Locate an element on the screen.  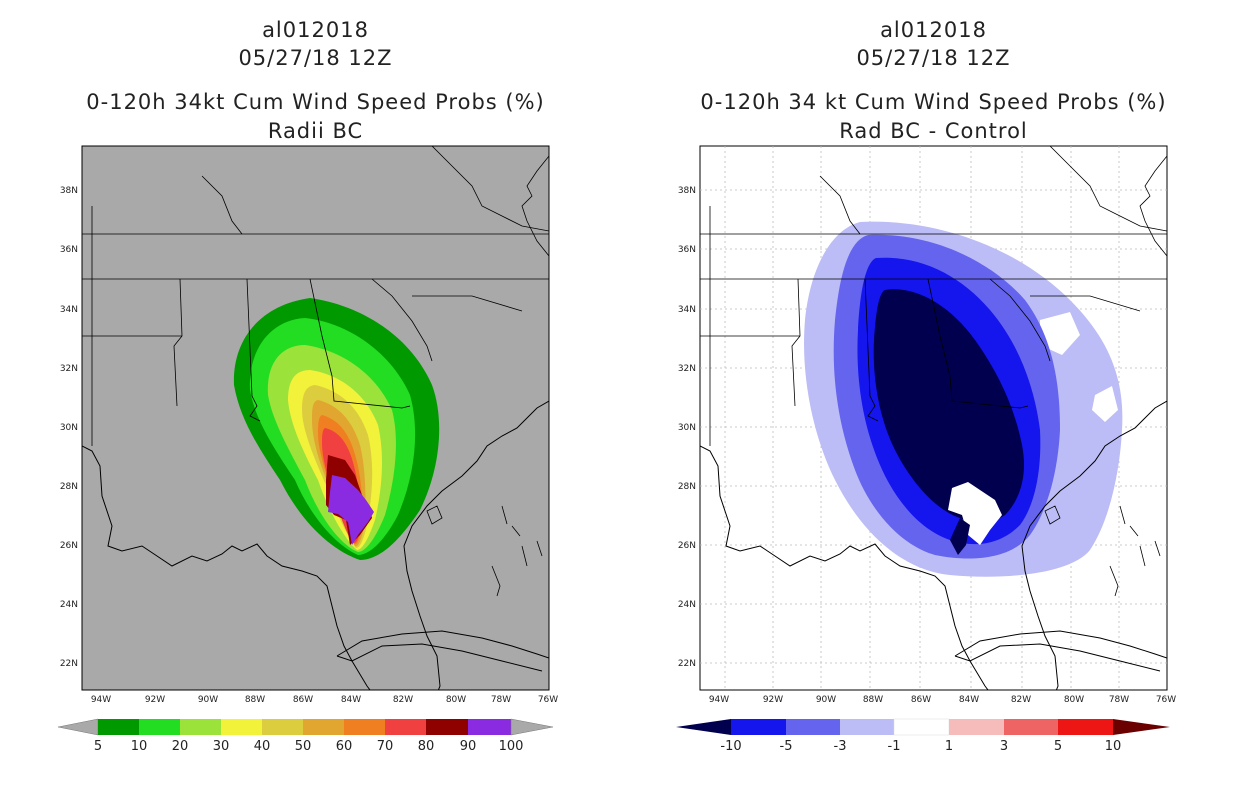
cb-label: 50 is located at coordinates (303, 746).